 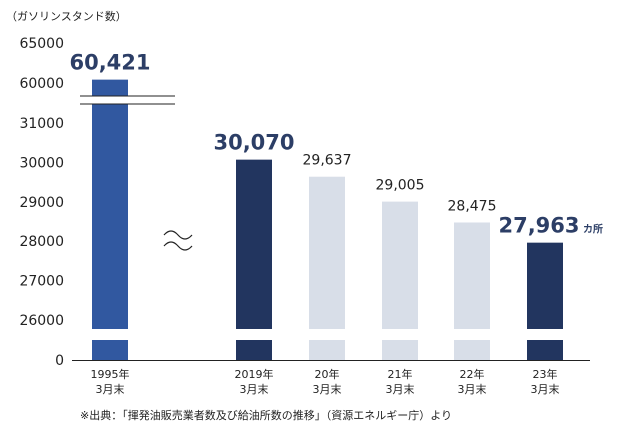 What do you see at coordinates (593, 229) in the screenshot?
I see `unit-label: カ所` at bounding box center [593, 229].